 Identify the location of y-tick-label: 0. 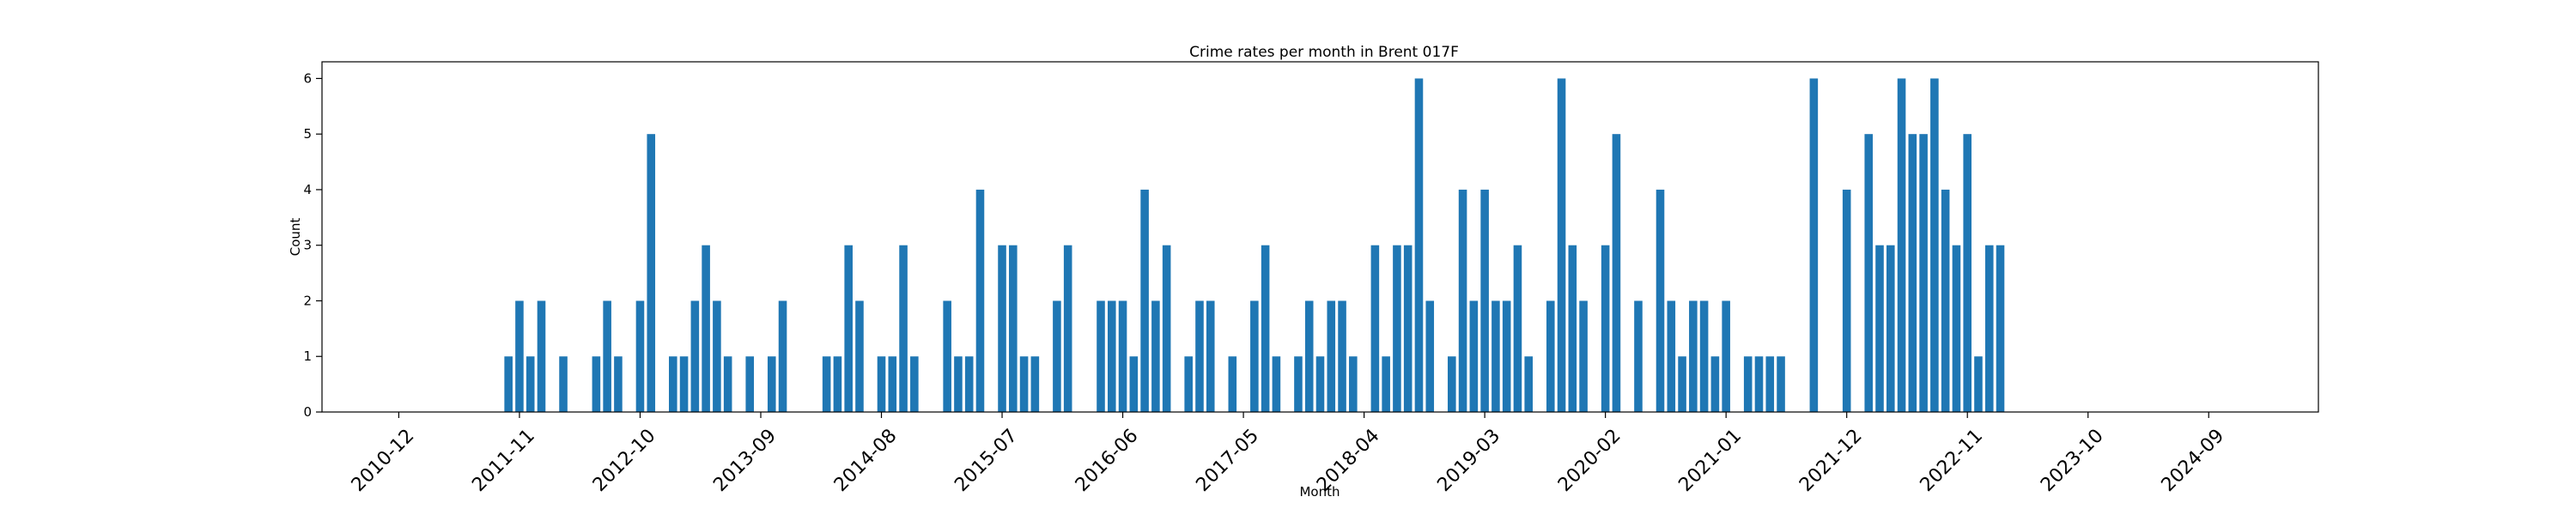
(307, 412).